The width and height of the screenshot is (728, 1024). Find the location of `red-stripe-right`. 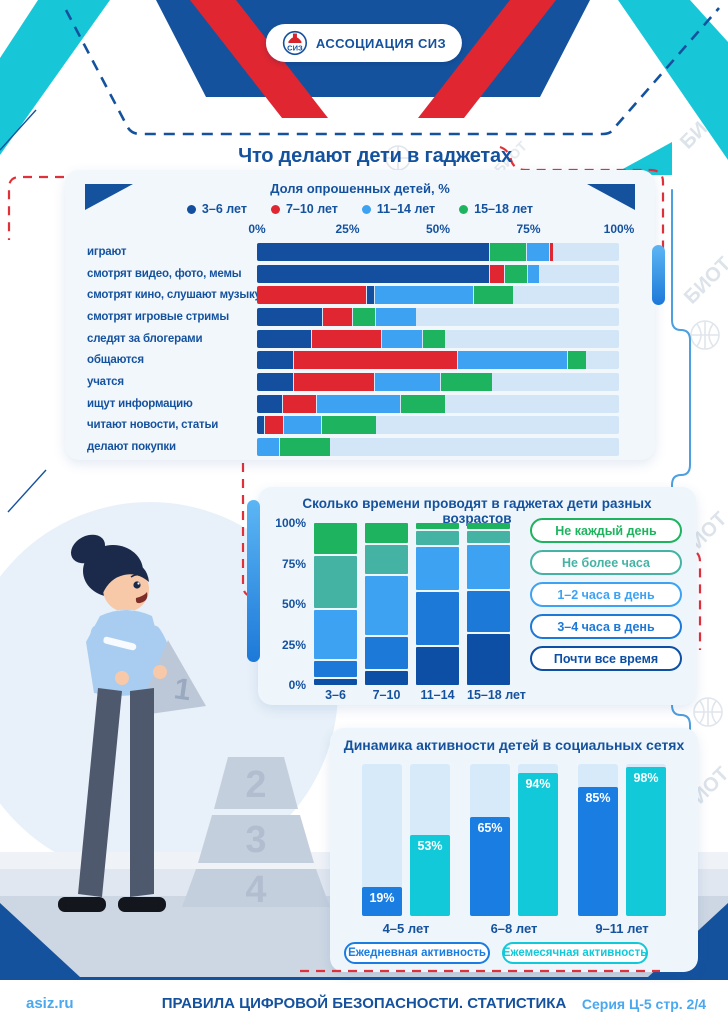

red-stripe-right is located at coordinates (487, 59).